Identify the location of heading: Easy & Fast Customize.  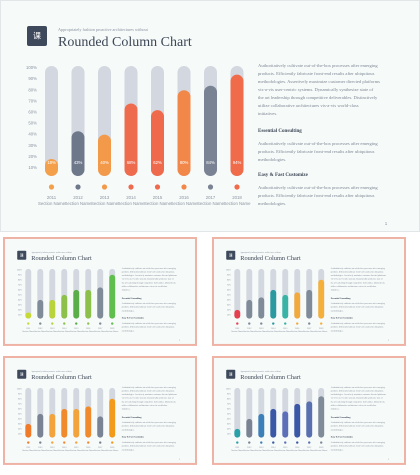
(283, 175).